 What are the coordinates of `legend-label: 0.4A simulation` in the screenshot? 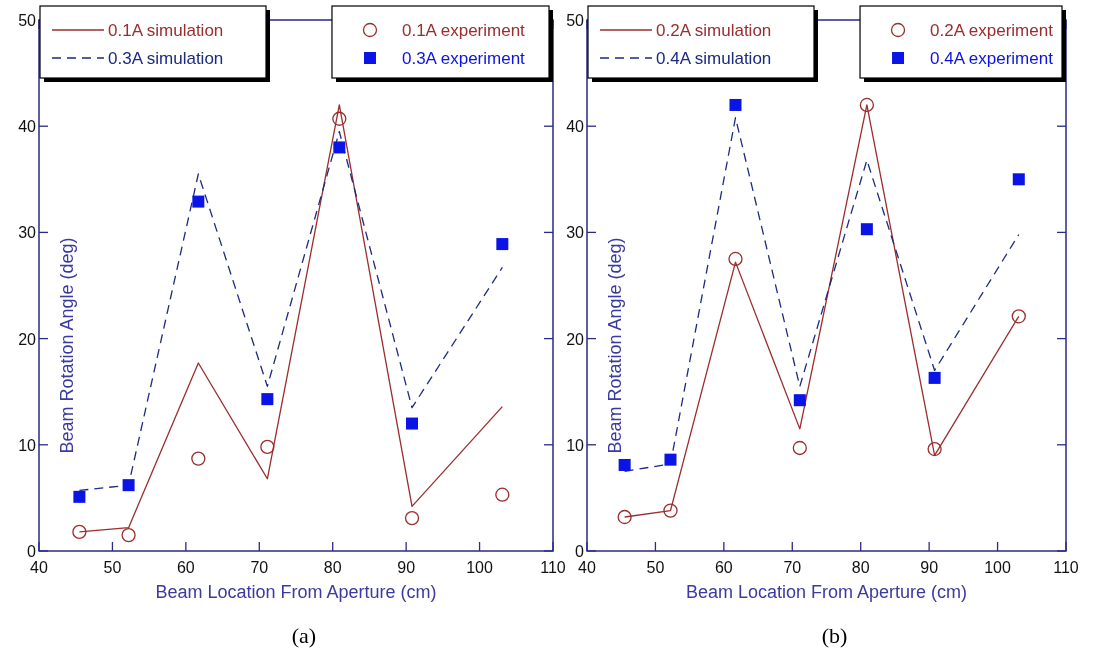 It's located at (714, 58).